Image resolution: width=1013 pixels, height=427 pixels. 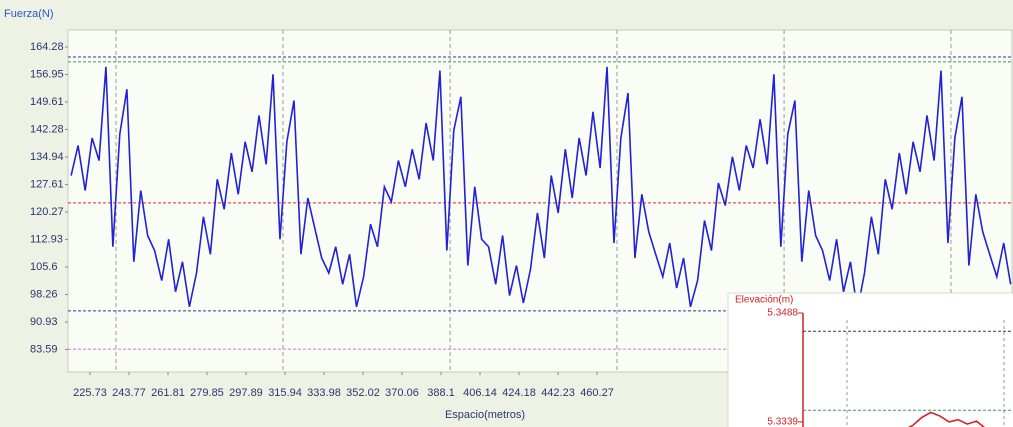 What do you see at coordinates (47, 184) in the screenshot?
I see `y-tick-label: 127.61` at bounding box center [47, 184].